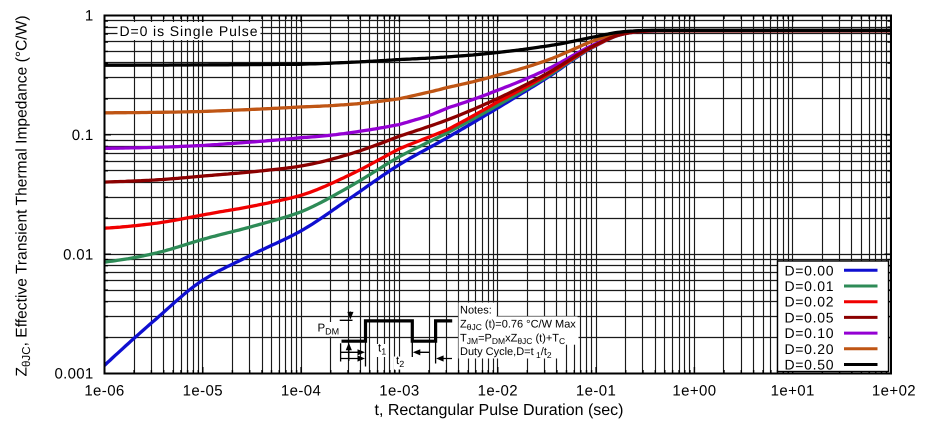 This screenshot has width=942, height=424. I want to click on svg-text: TJM=PDMxZθJC (t)+TC, so click(512, 339).